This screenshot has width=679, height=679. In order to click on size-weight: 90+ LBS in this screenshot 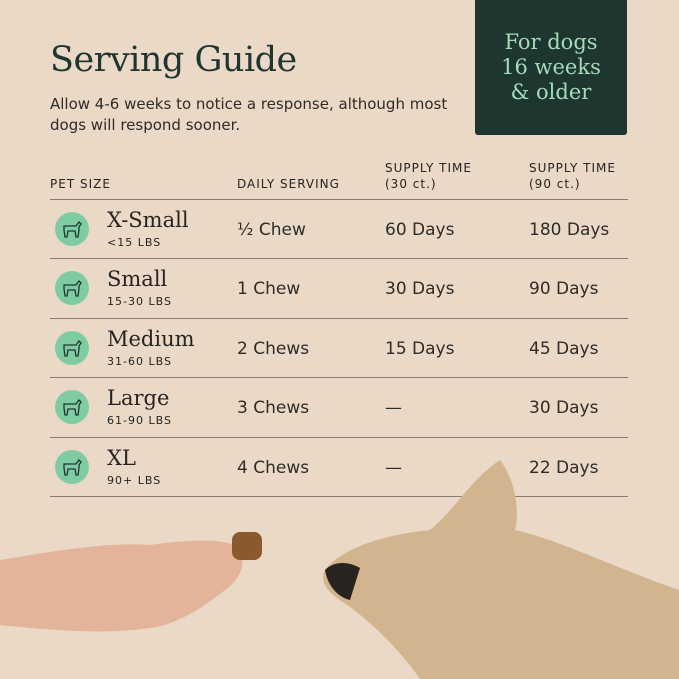, I will do `click(134, 480)`.